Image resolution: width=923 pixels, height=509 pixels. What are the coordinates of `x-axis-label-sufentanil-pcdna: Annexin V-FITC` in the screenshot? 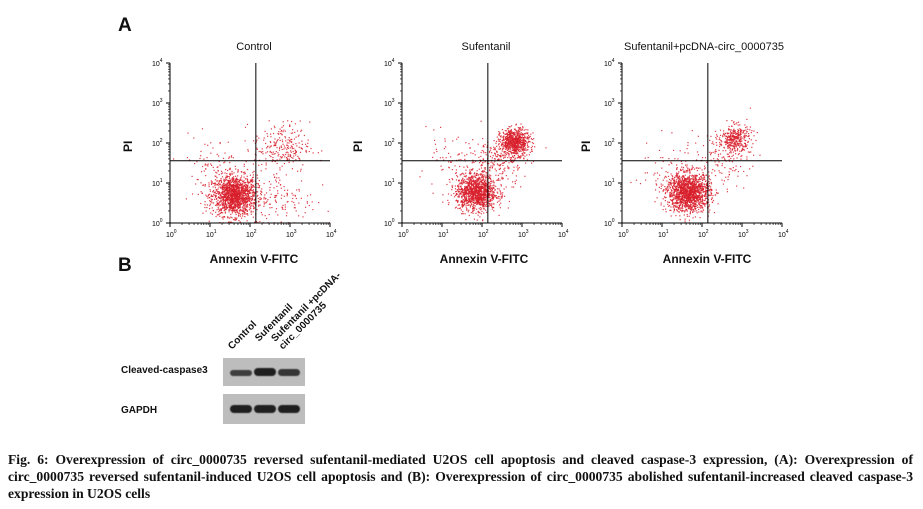 It's located at (707, 259).